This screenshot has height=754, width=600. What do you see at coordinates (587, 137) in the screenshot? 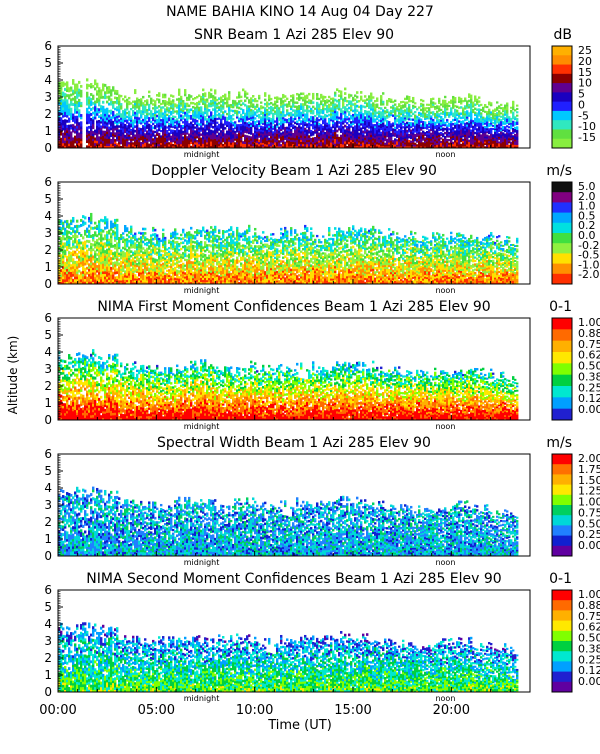
I see `colorbar-tick-label: -15` at bounding box center [587, 137].